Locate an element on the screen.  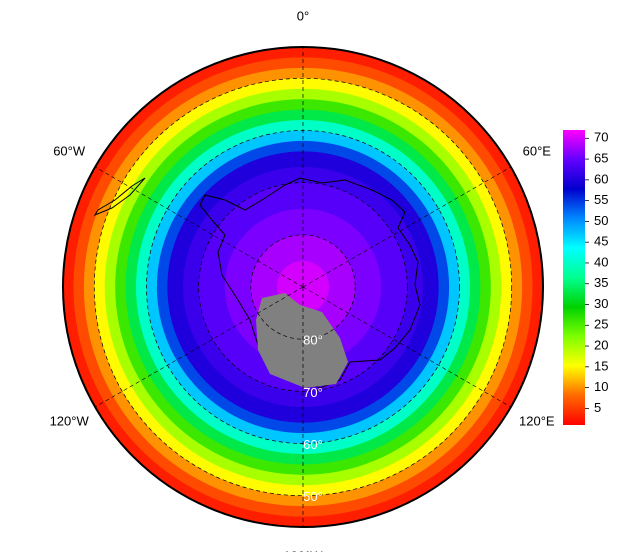
colorbar-tick-label: 15 is located at coordinates (601, 365).